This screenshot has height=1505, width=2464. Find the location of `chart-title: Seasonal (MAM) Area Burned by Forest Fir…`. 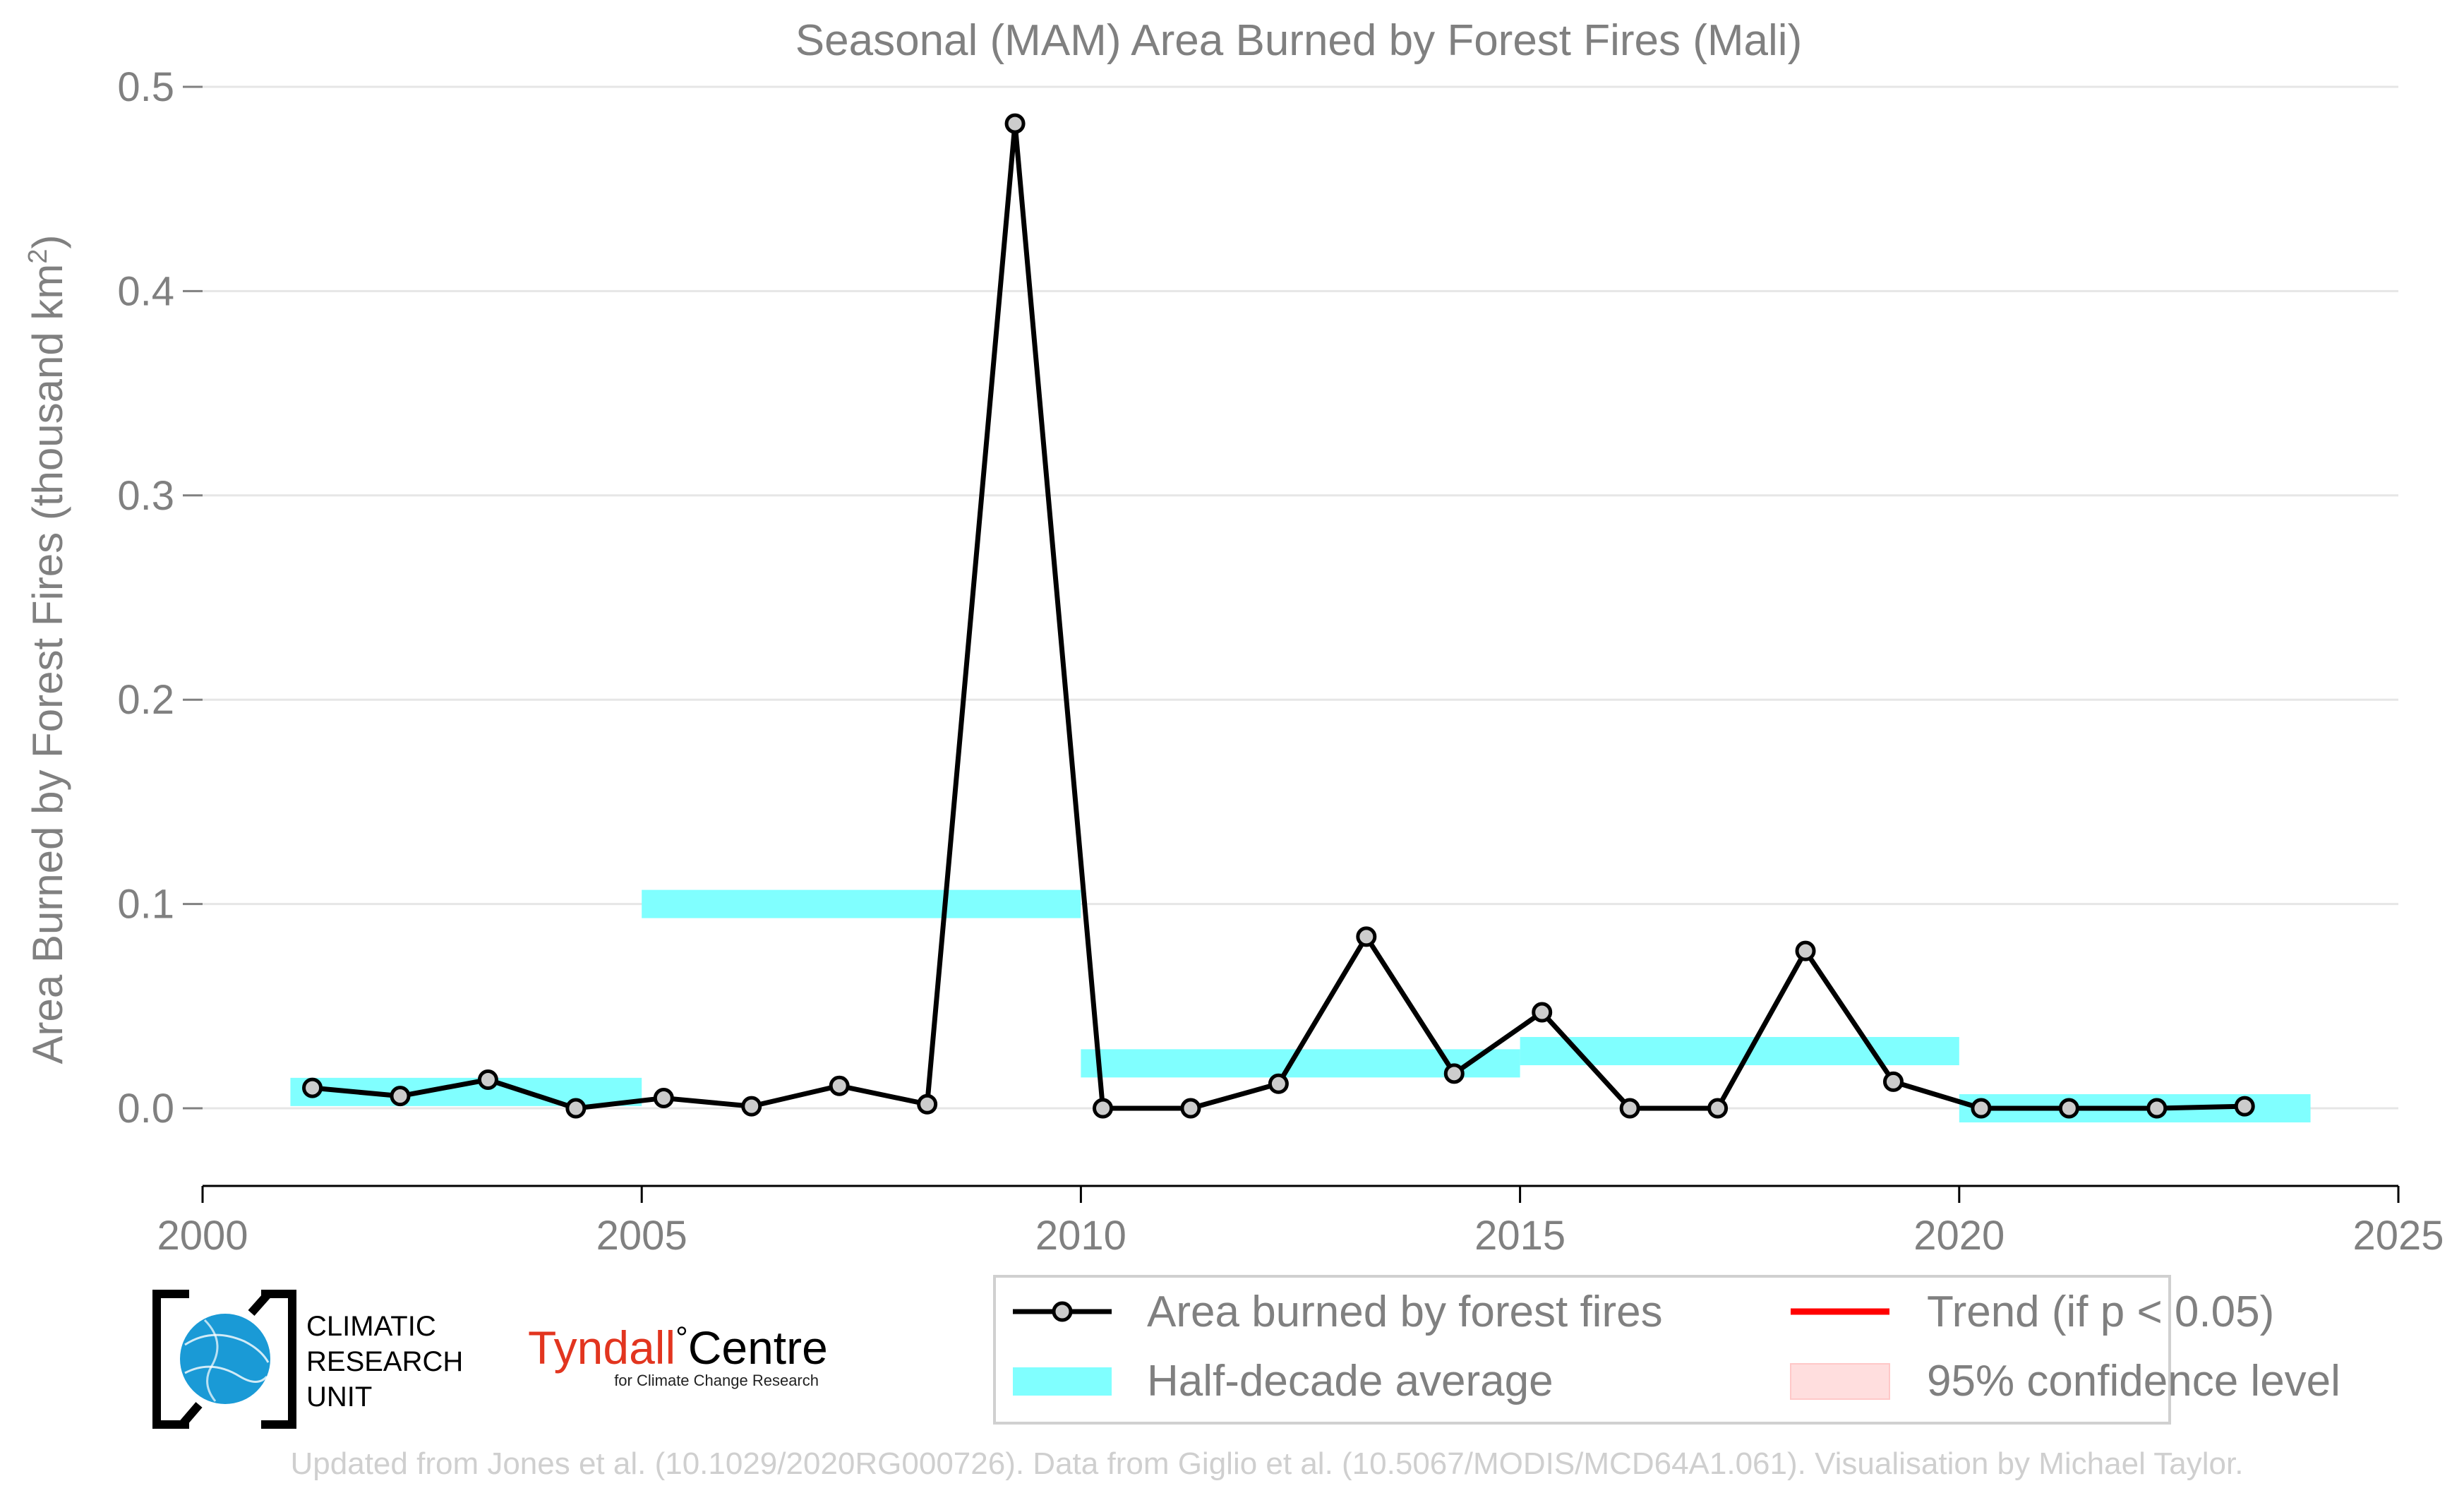

chart-title: Seasonal (MAM) Area Burned by Forest Fir… is located at coordinates (1298, 40).